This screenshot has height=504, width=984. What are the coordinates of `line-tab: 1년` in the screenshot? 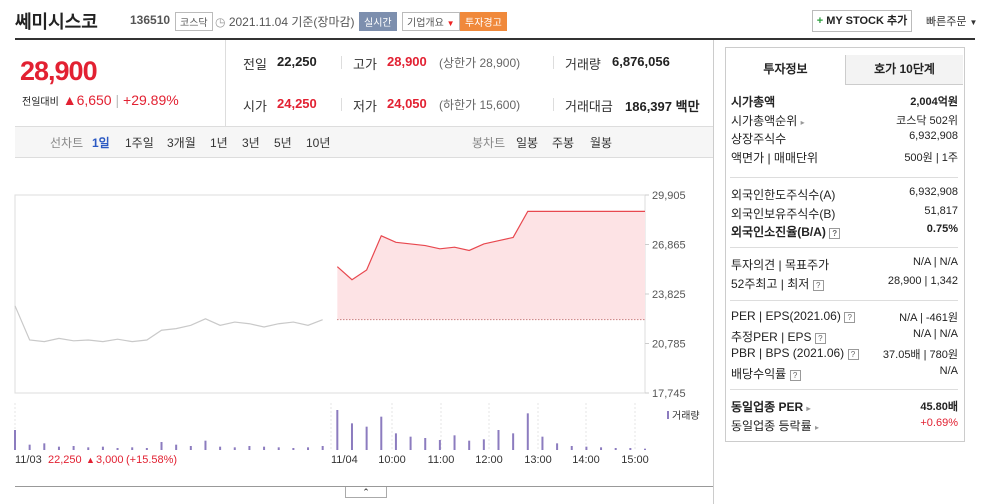 It's located at (219, 143).